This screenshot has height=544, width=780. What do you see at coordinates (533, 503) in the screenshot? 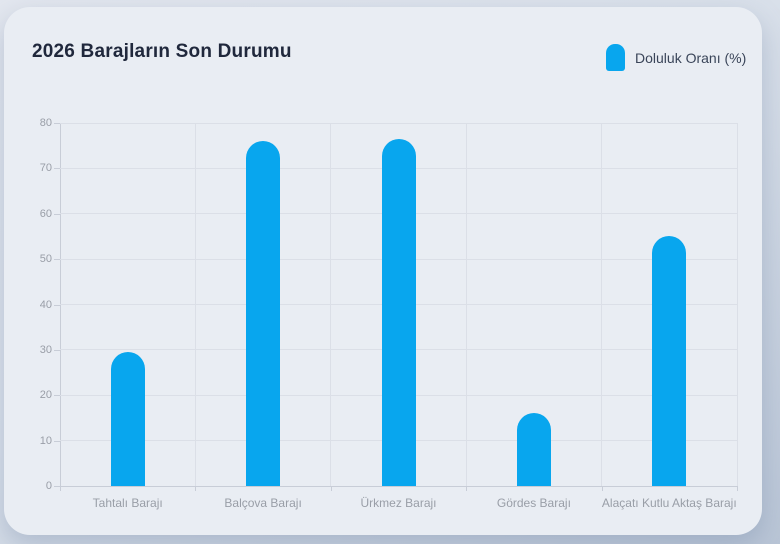
I see `x-tick-label: Gördes Barajı` at bounding box center [533, 503].